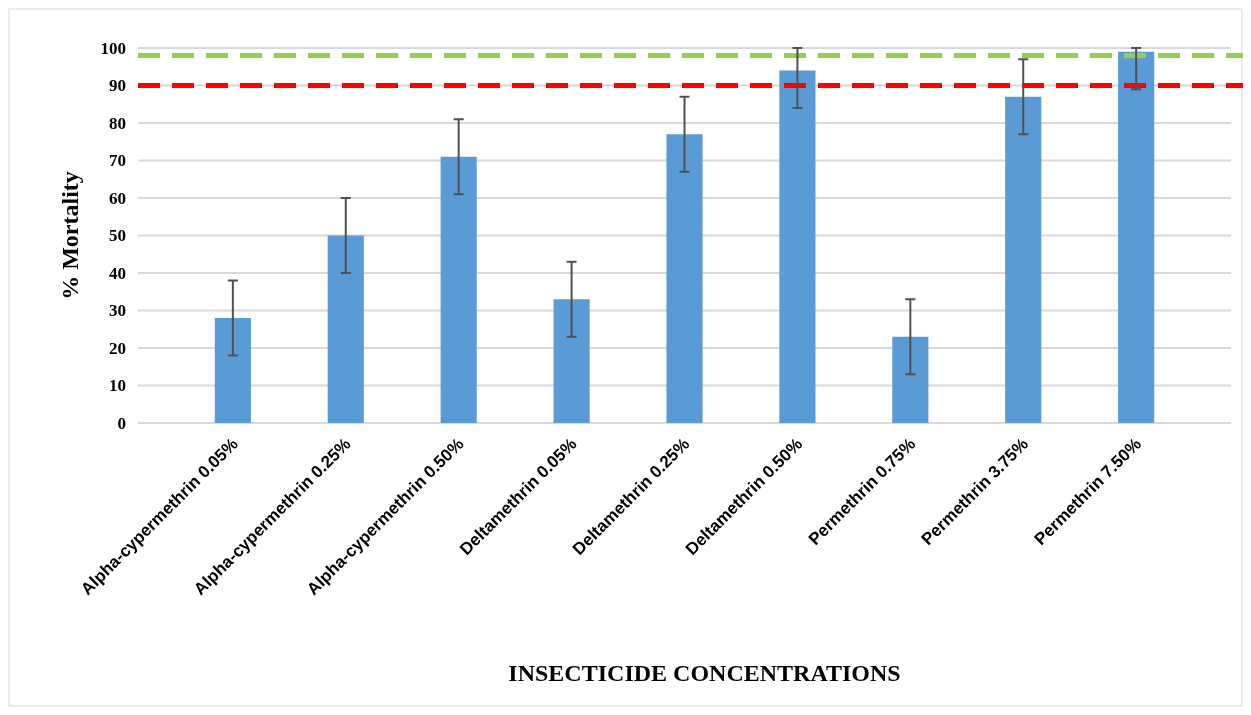  Describe the element at coordinates (121, 423) in the screenshot. I see `y-tick-label: 0` at that location.